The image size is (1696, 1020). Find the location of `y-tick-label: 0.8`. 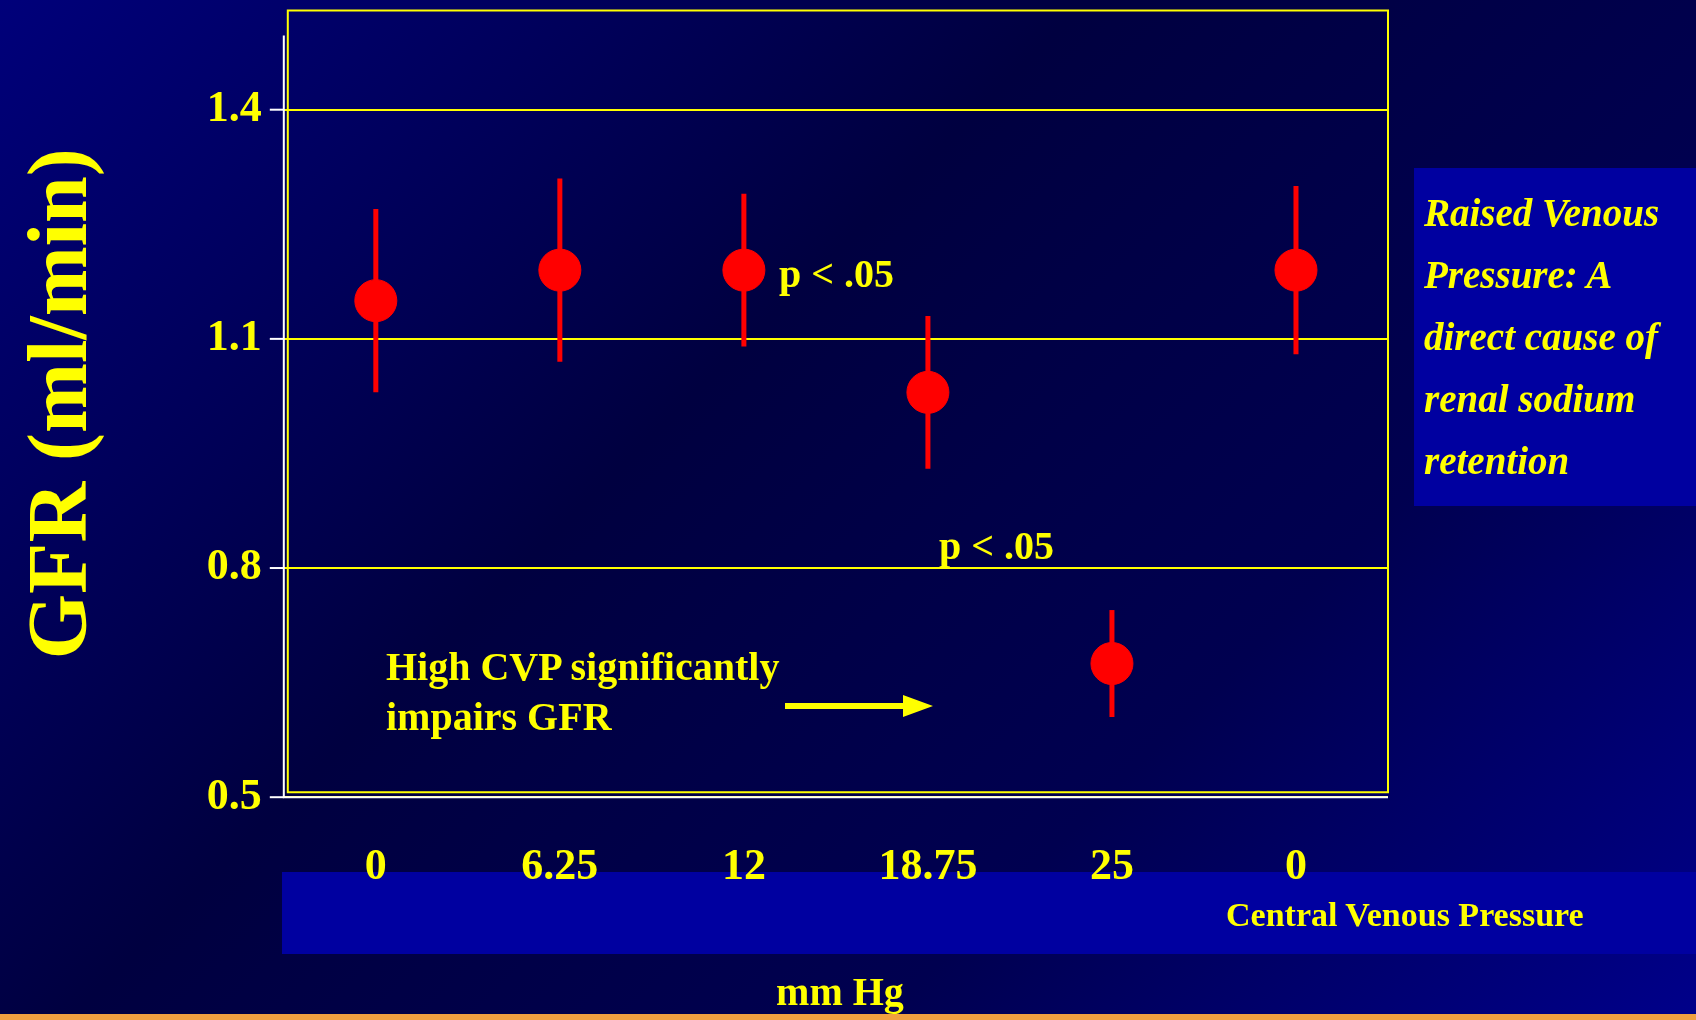

y-tick-label: 0.8 is located at coordinates (234, 565).